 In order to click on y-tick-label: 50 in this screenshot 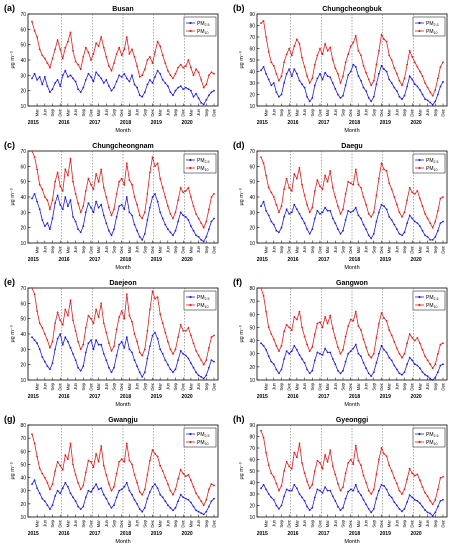, I will do `click(23, 183)`.